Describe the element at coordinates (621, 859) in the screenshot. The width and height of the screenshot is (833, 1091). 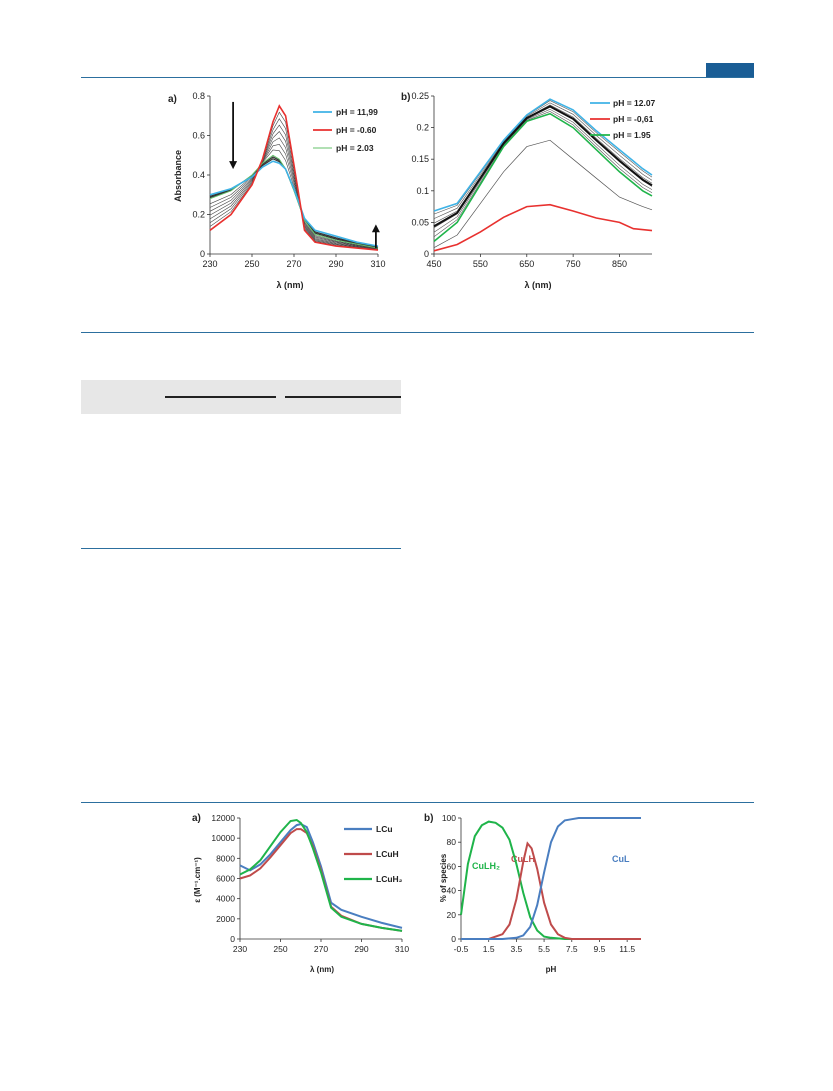
I see `species-label-cul: CuL` at that location.